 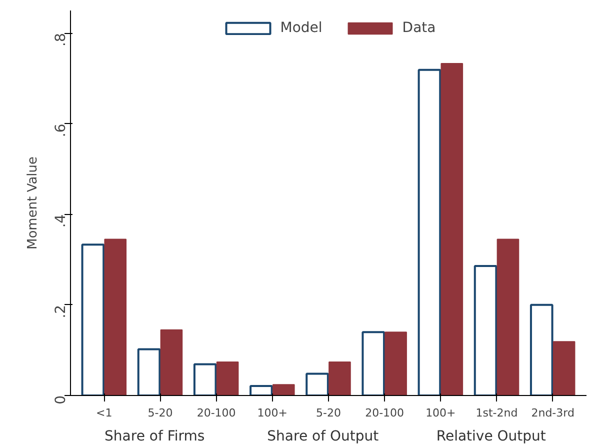 What do you see at coordinates (61, 399) in the screenshot?
I see `y-tick-label: 0` at bounding box center [61, 399].